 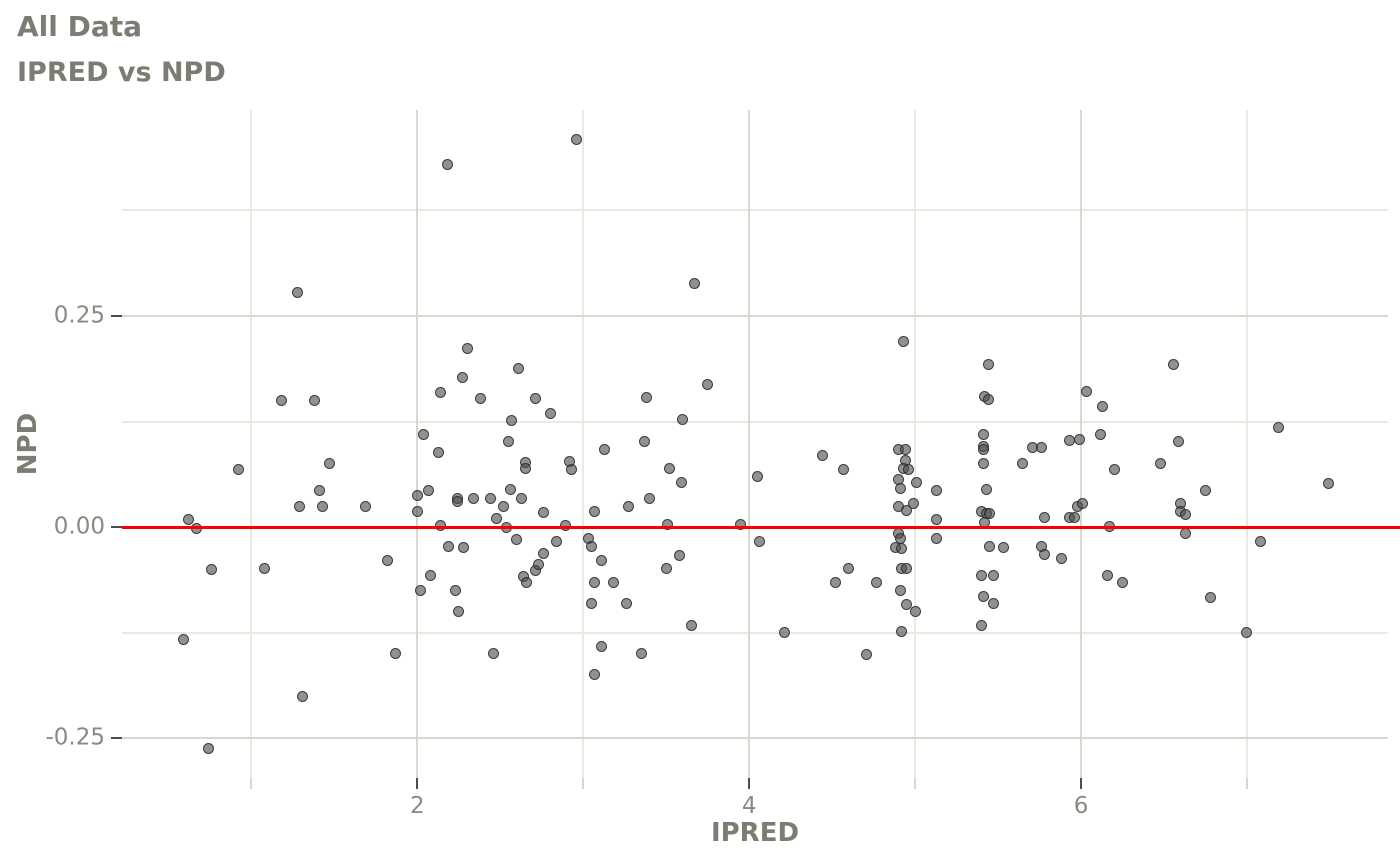 I want to click on y-minor-gridline, so click(x=755, y=210).